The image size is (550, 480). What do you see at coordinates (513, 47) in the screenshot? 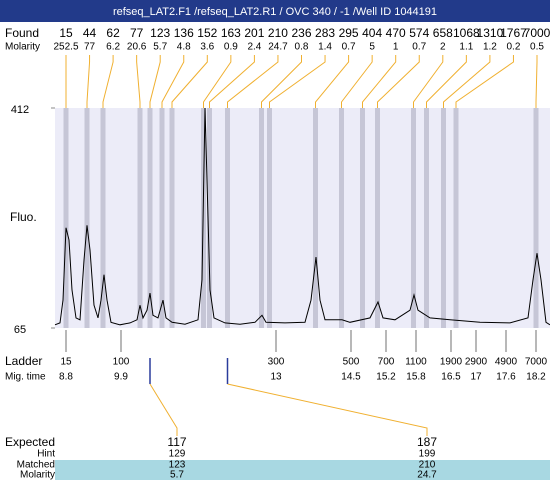
I see `found-molarity: 0.2` at bounding box center [513, 47].